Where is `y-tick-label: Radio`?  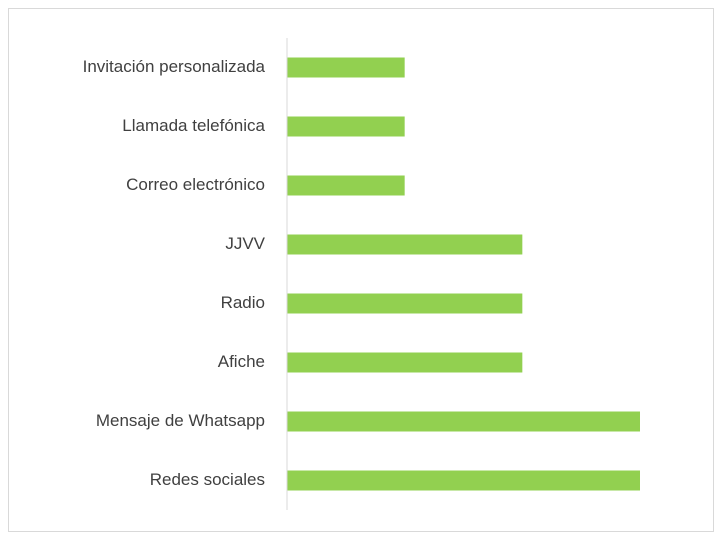
y-tick-label: Radio is located at coordinates (243, 302).